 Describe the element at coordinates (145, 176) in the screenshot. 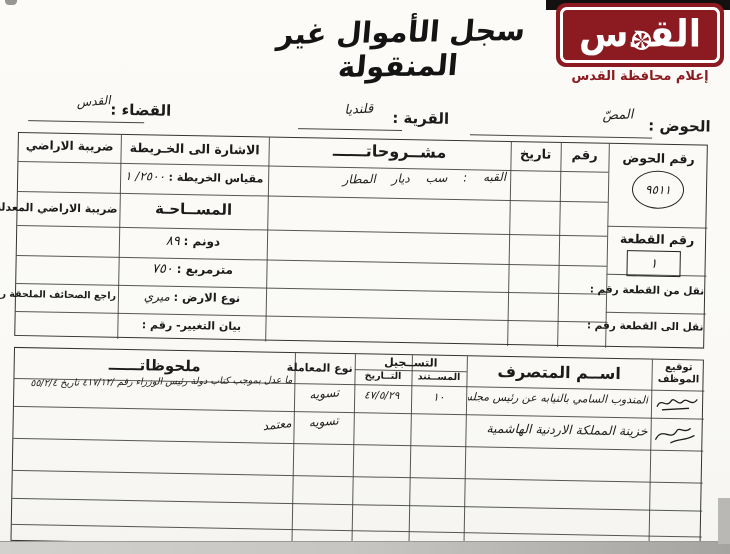

I see `map-scale-value: ٢٥٠٠/ ١` at that location.